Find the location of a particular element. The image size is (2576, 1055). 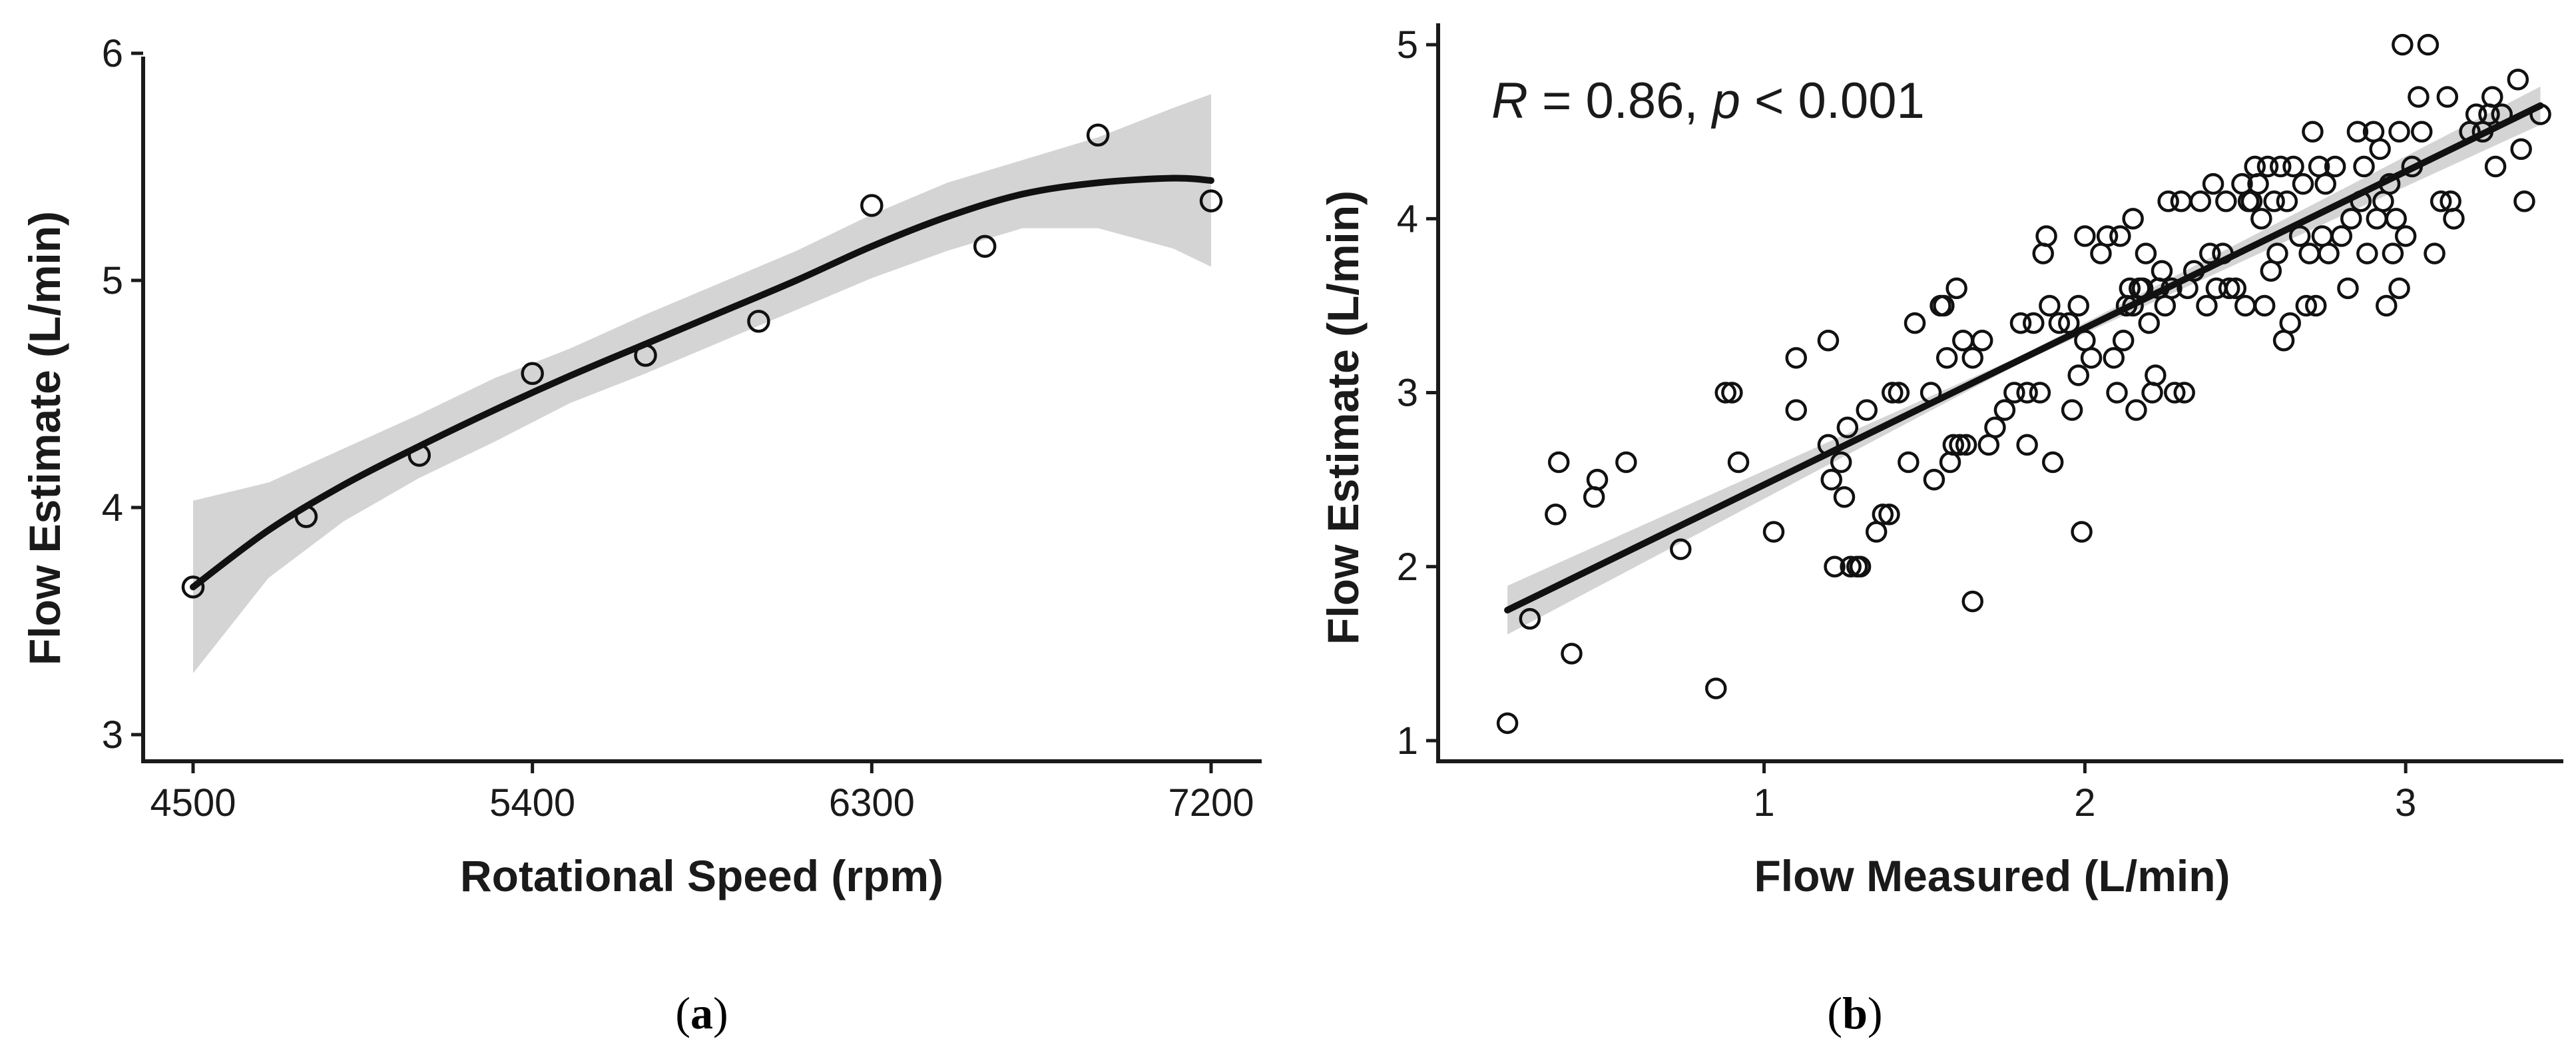

y-tick-label: 5 is located at coordinates (113, 280).